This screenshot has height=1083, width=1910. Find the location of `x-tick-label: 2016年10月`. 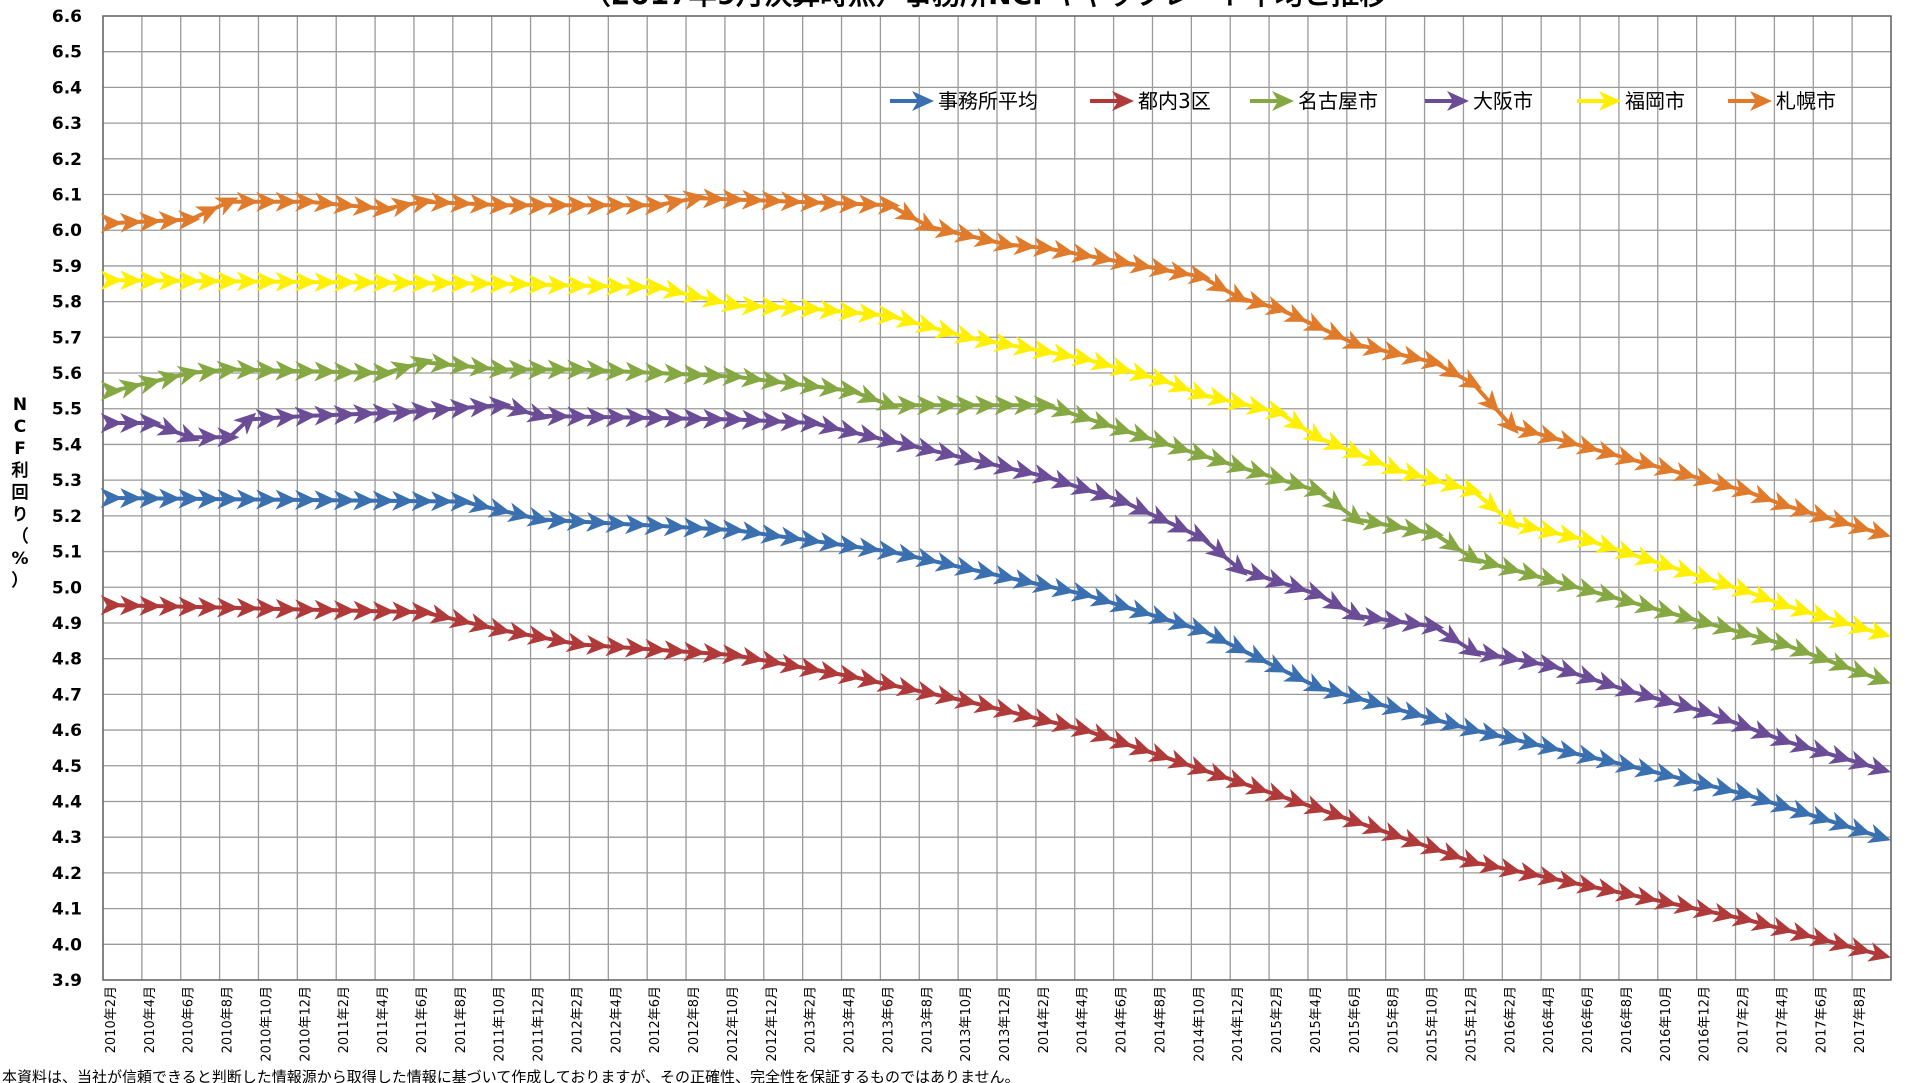

x-tick-label: 2016年10月 is located at coordinates (1666, 1024).